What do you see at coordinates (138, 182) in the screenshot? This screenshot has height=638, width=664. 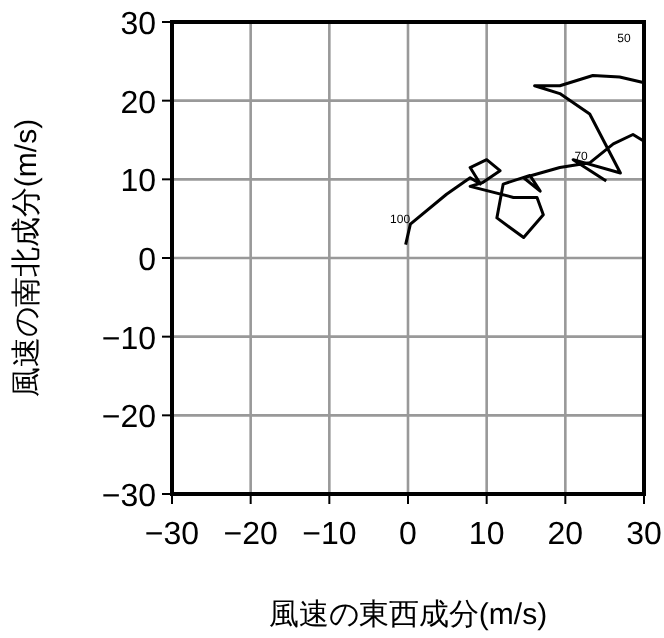 I see `y-tick-label: 10` at bounding box center [138, 182].